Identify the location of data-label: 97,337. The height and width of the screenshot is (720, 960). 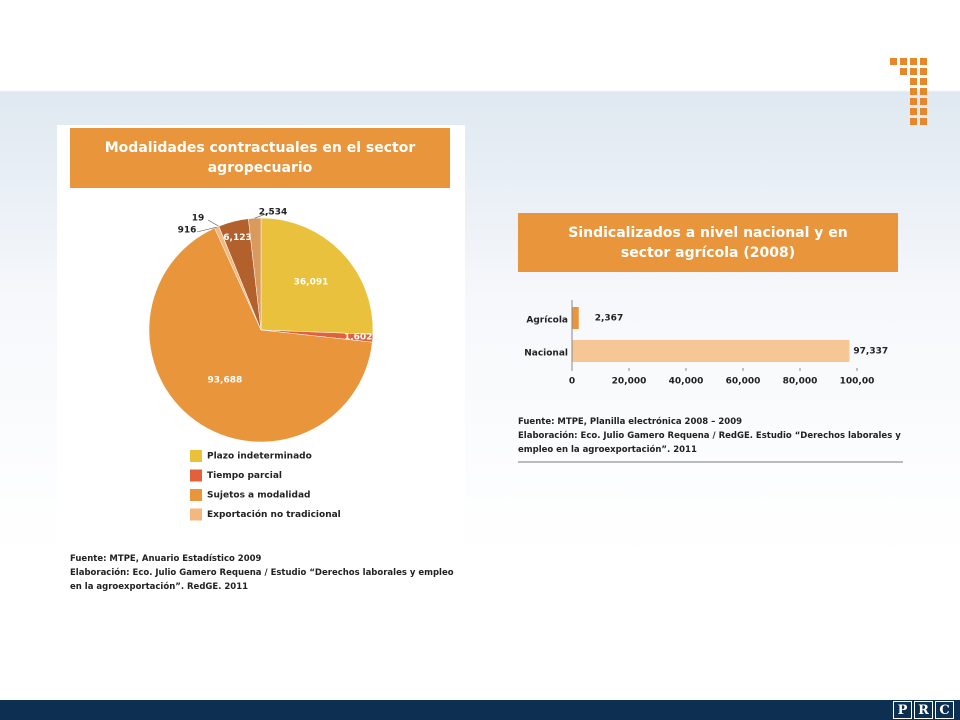
(870, 352).